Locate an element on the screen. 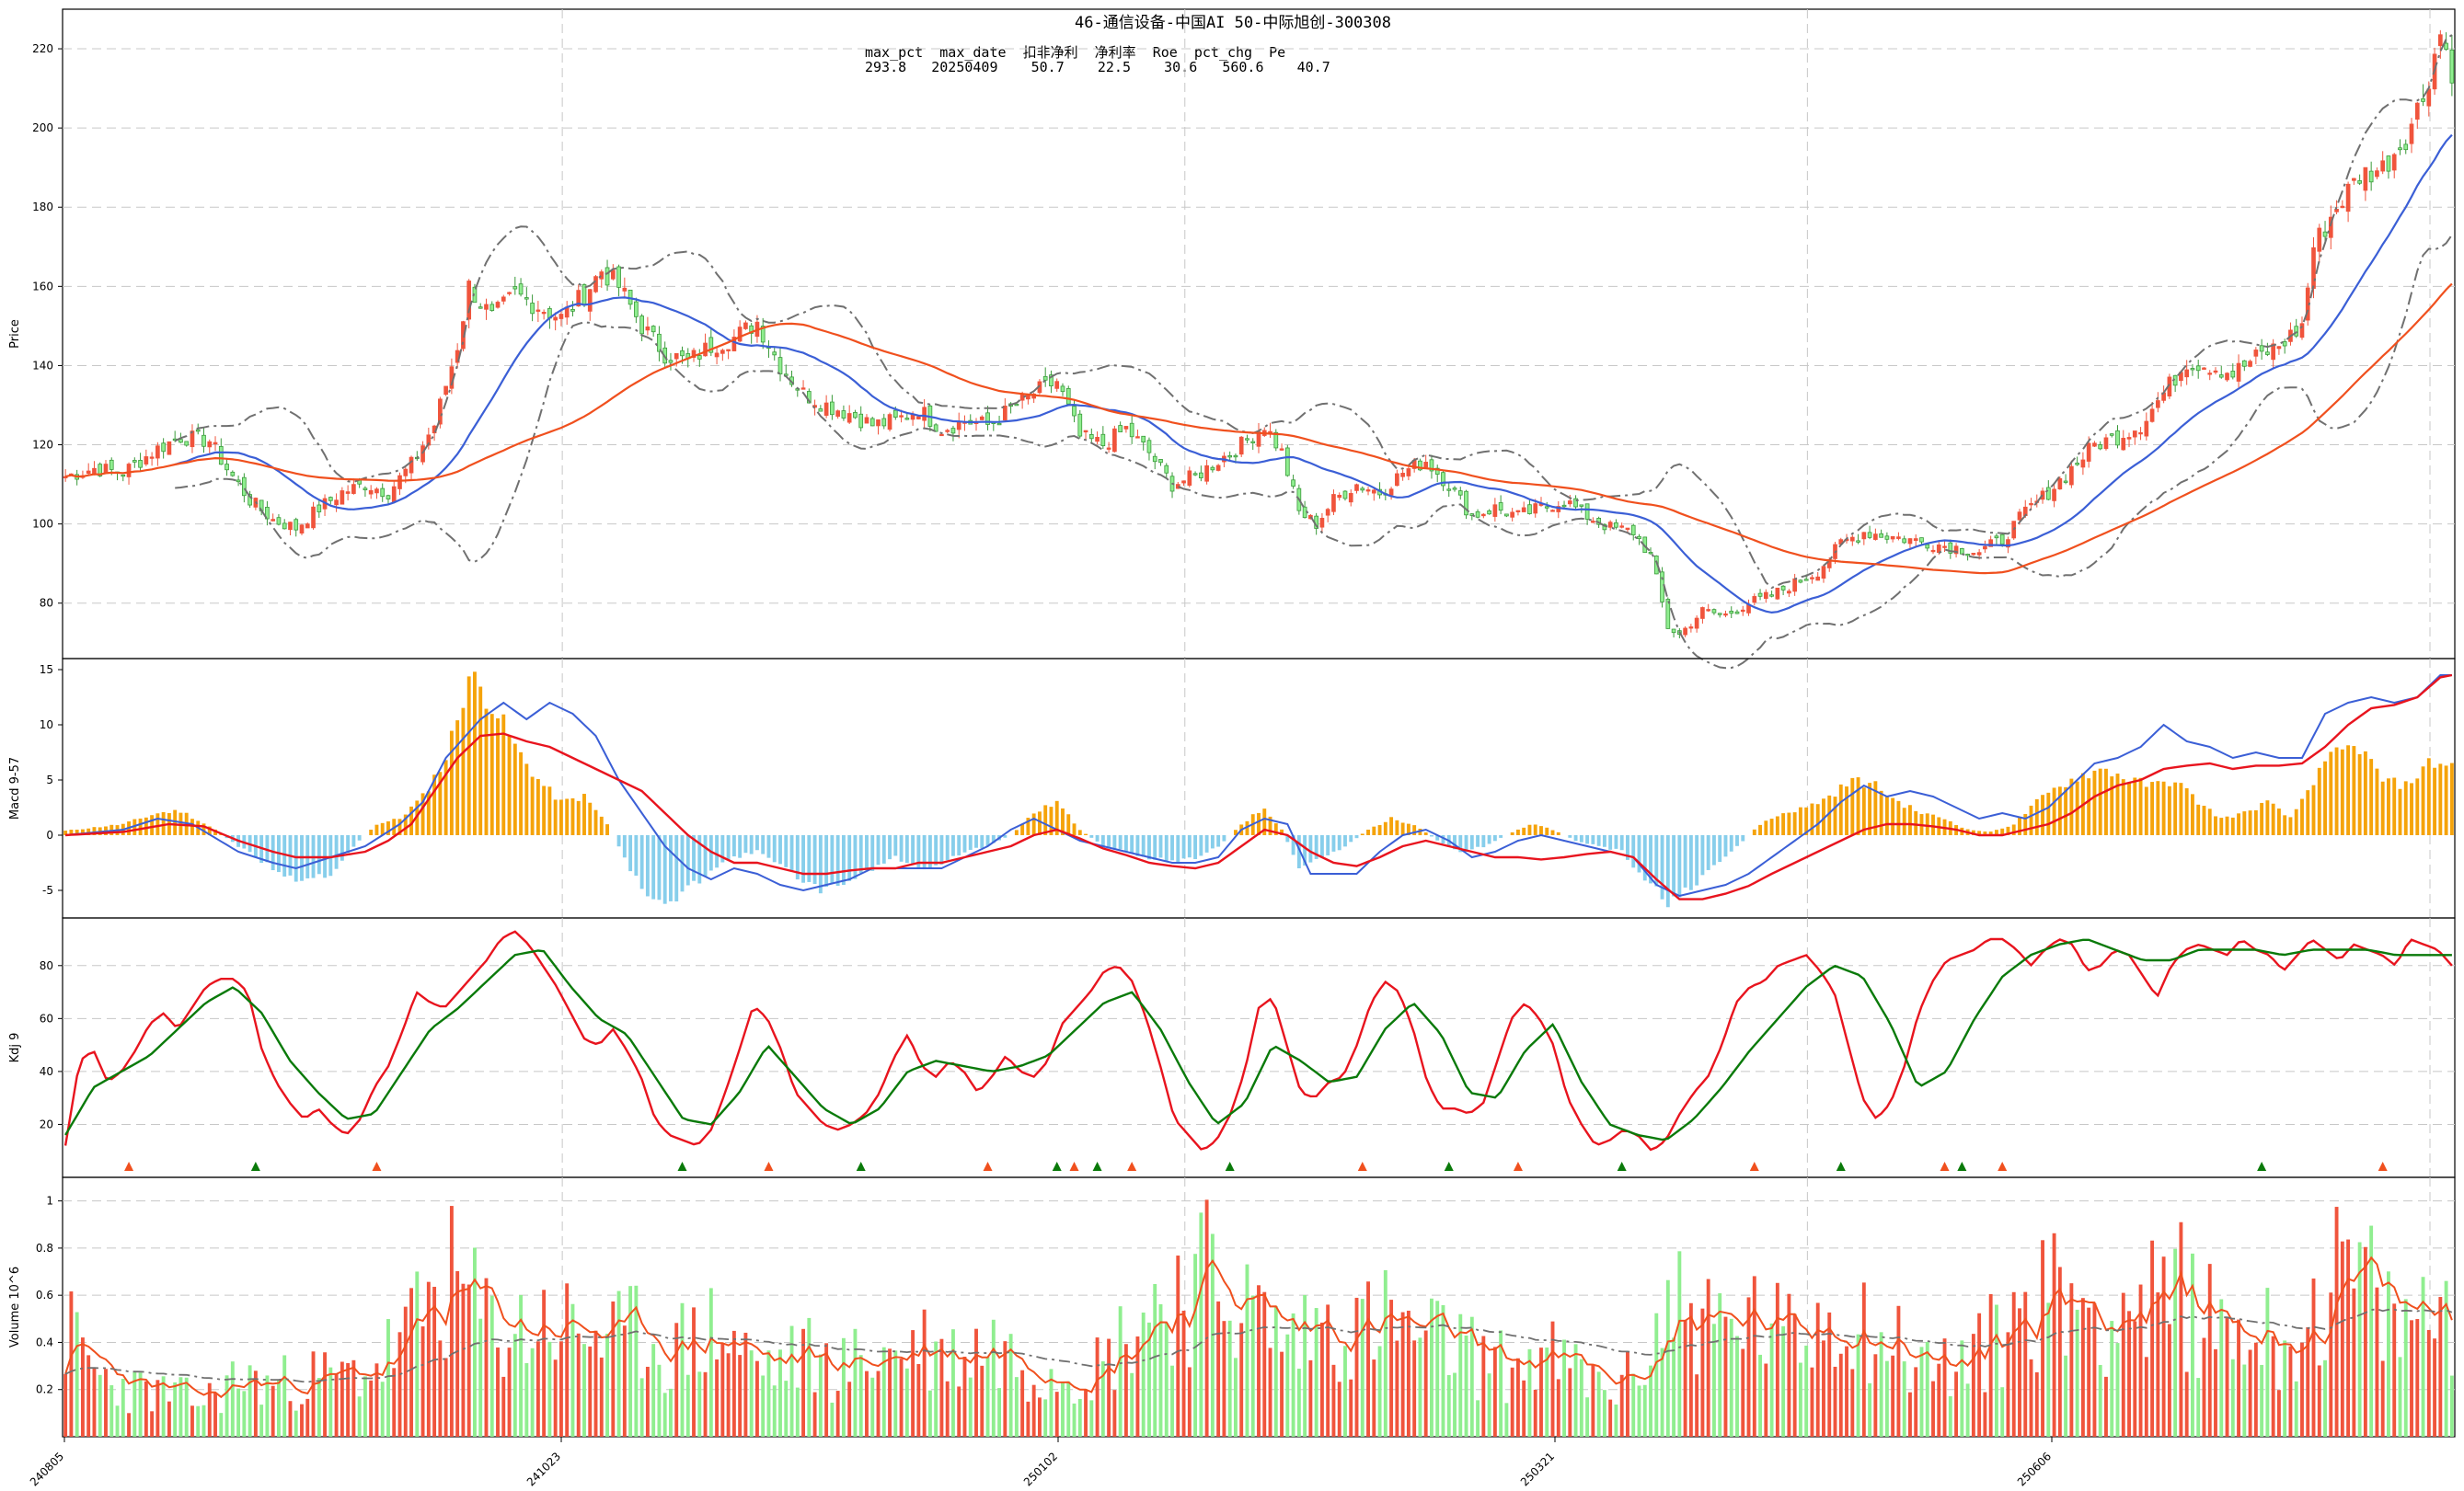  price-ytick-label: 180 is located at coordinates (42, 207).